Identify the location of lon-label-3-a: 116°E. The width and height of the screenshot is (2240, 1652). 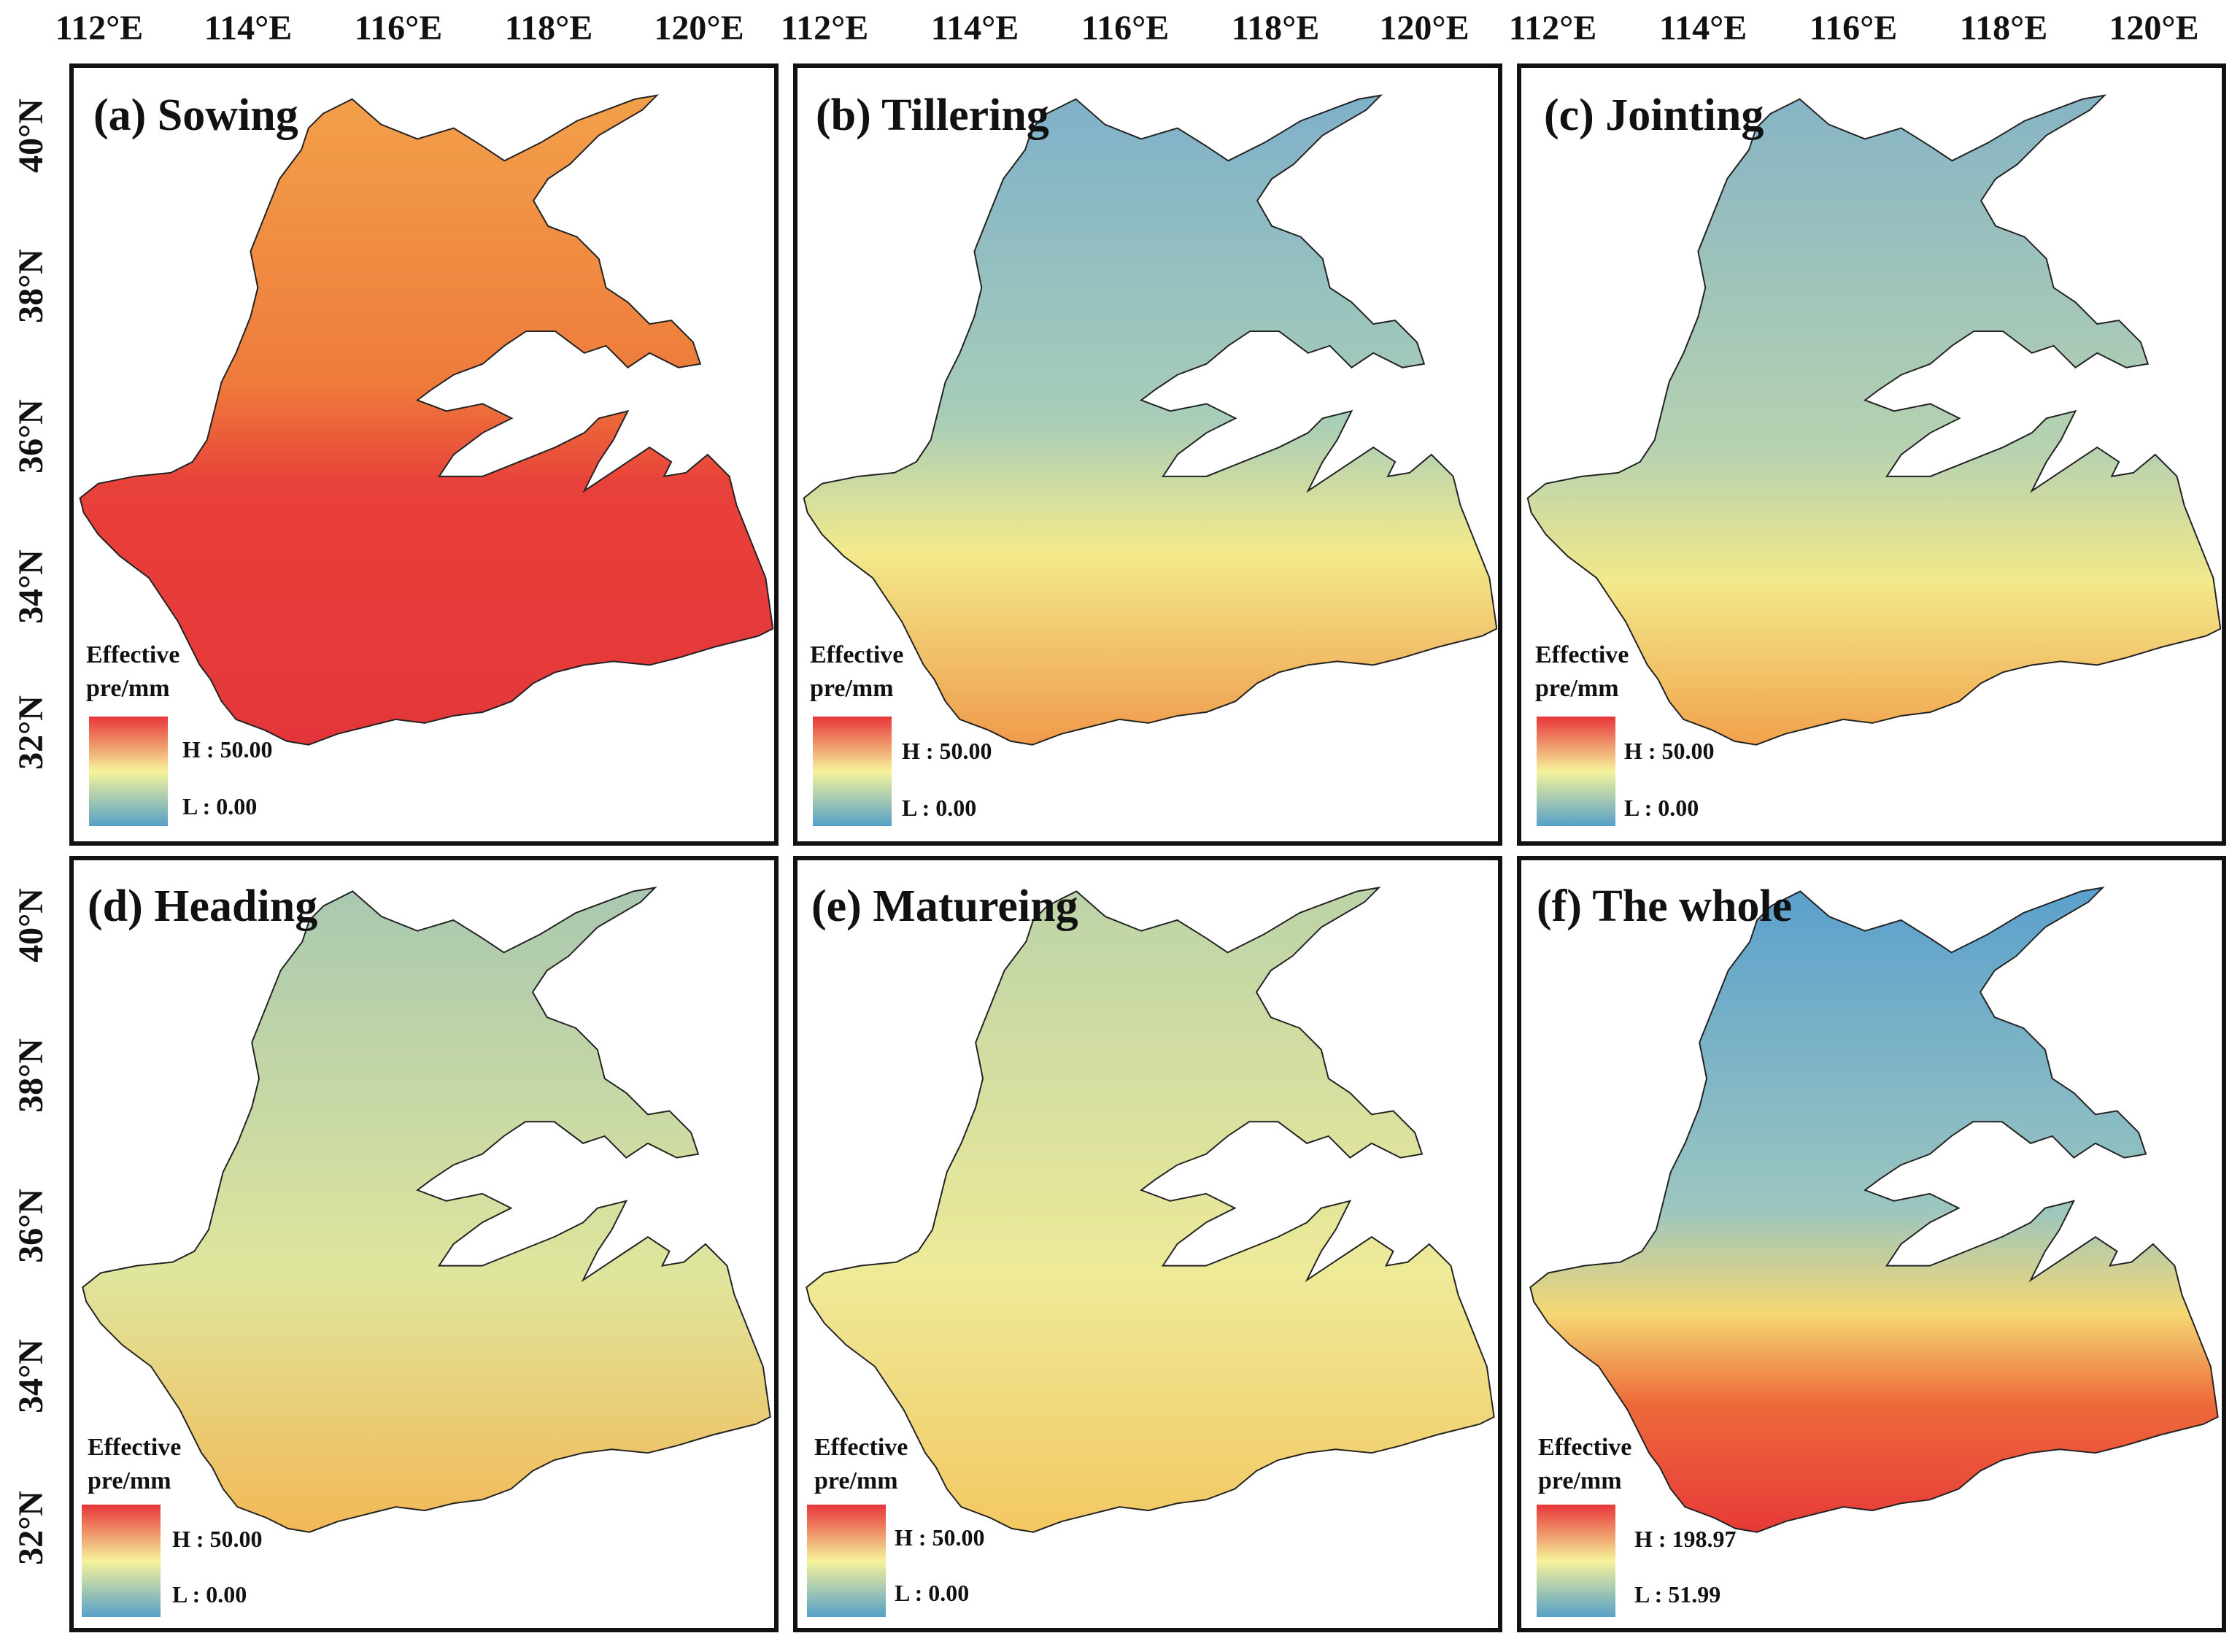
(399, 28).